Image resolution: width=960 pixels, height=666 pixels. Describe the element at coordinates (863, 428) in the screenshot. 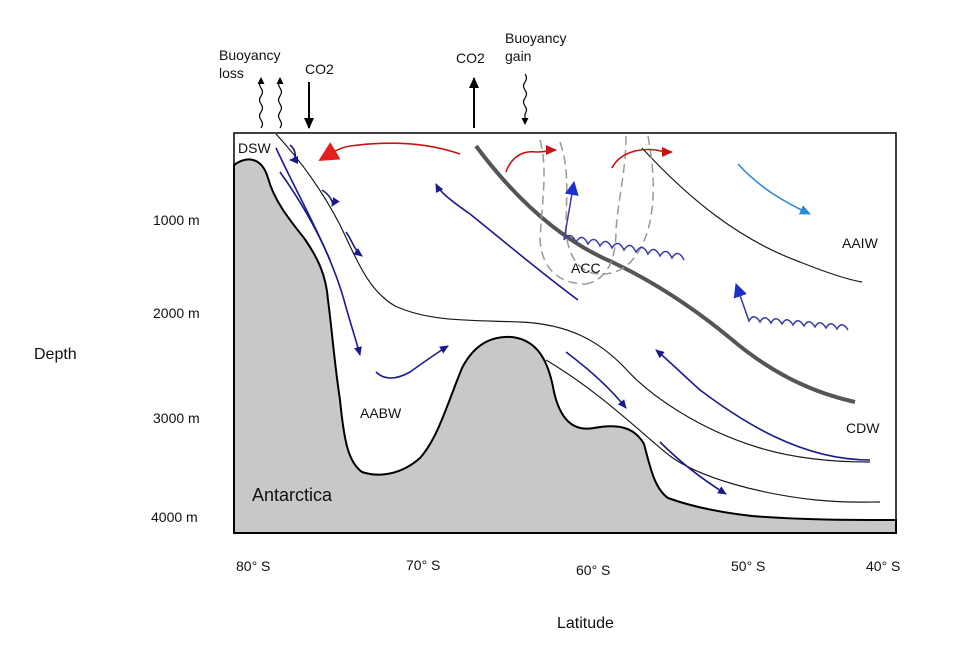

I see `cdw-label: CDW` at that location.